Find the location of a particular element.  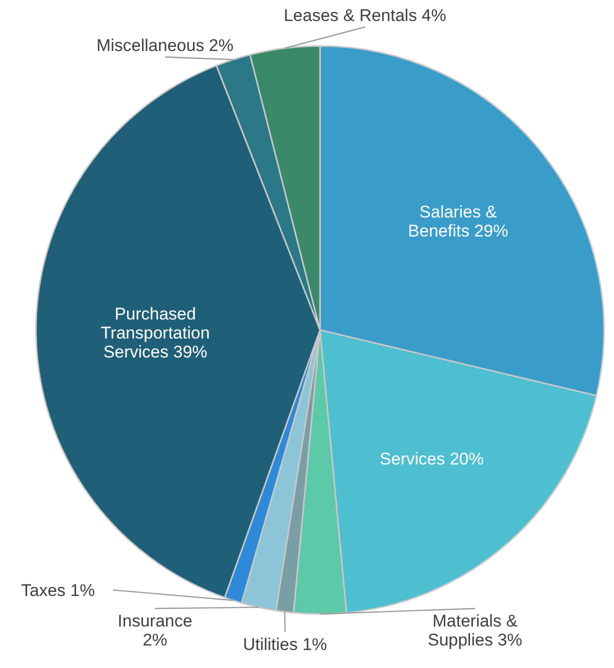

slice-label: Salaries & Benefits 29% is located at coordinates (458, 221).